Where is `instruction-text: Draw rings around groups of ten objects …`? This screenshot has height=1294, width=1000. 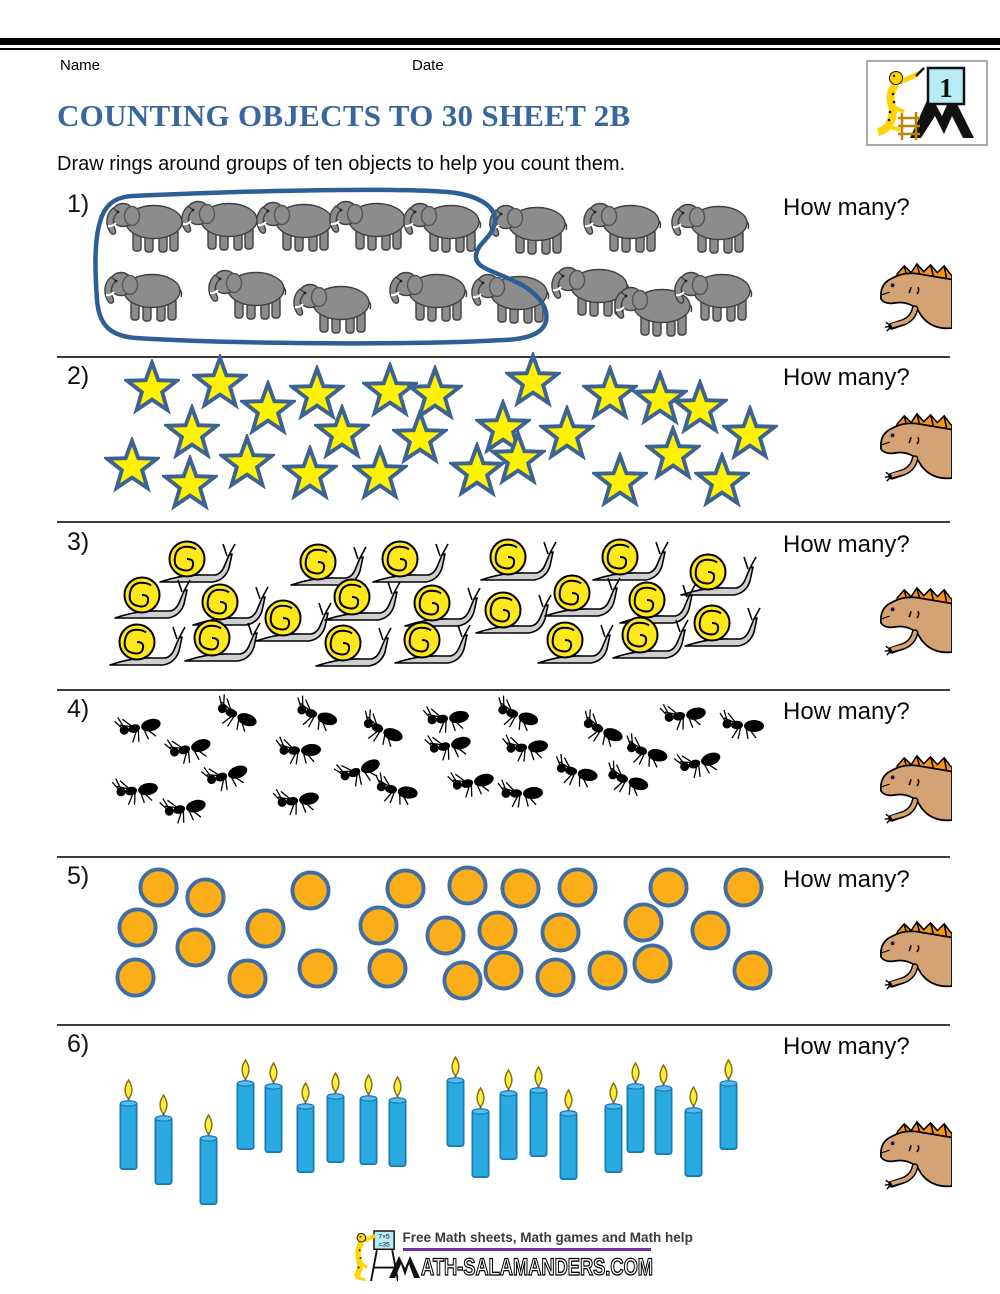 instruction-text: Draw rings around groups of ten objects … is located at coordinates (341, 164).